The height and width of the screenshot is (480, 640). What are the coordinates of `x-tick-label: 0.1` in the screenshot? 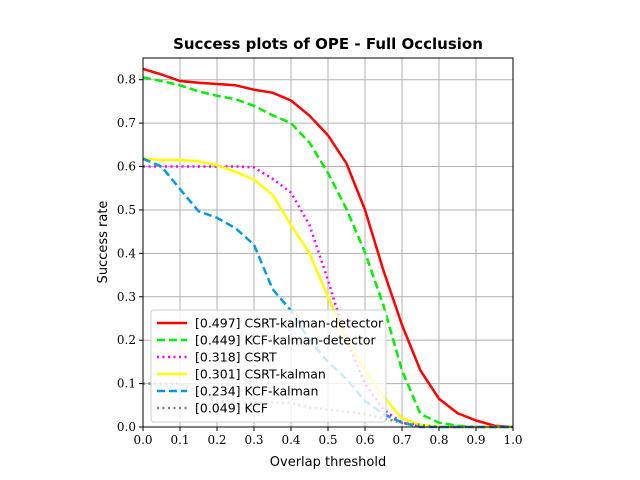 It's located at (179, 440).